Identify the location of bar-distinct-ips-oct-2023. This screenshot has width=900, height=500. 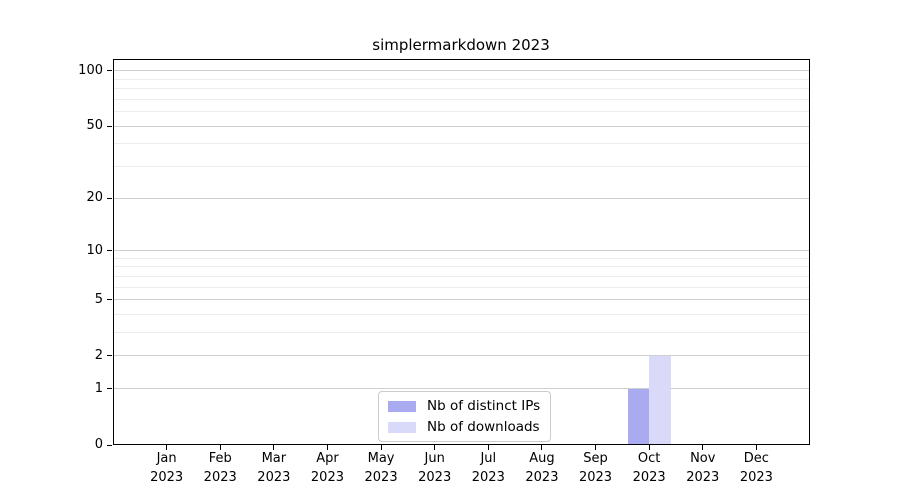
(638, 416).